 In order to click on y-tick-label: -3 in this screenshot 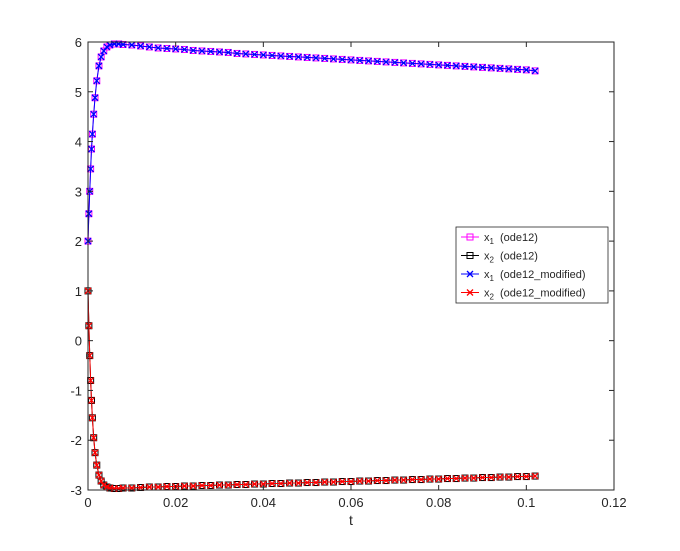, I will do `click(76, 490)`.